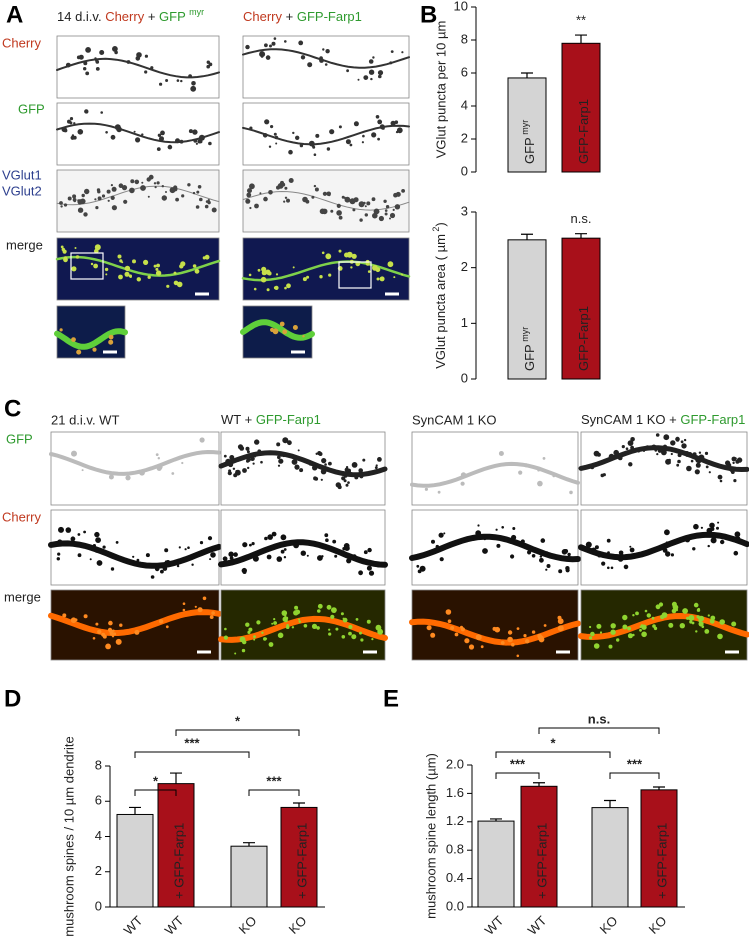  Describe the element at coordinates (238, 720) in the screenshot. I see `significance: *` at that location.